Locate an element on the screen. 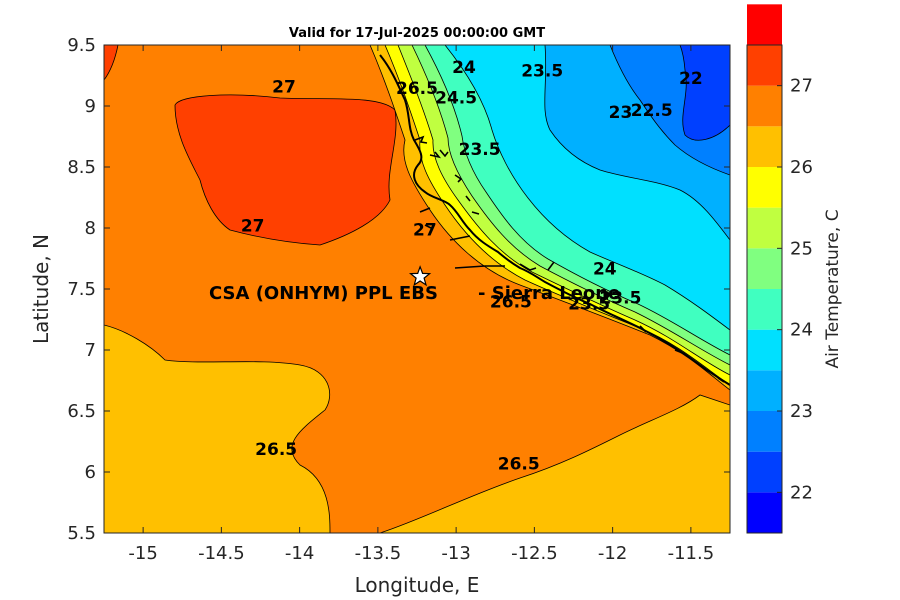  site-star-icon is located at coordinates (420, 276).